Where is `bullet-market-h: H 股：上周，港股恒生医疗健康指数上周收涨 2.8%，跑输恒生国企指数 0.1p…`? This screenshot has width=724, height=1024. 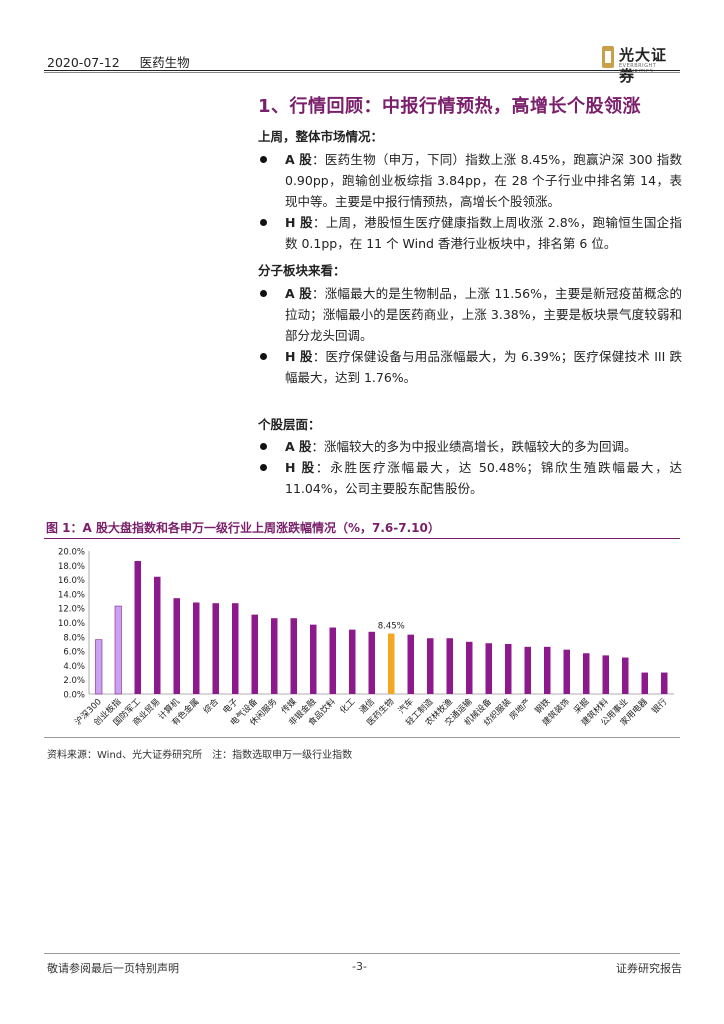
bullet-market-h: H 股：上周，港股恒生医疗健康指数上周收涨 2.8%，跑输恒生国企指数 0.1p… is located at coordinates (470, 233).